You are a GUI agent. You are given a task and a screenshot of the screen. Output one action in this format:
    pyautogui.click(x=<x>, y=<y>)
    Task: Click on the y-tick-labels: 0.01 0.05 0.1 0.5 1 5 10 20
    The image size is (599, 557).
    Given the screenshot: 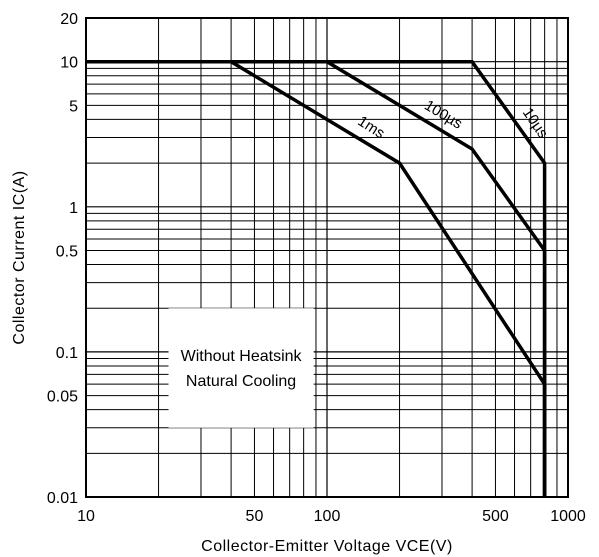 What is the action you would take?
    pyautogui.click(x=62, y=259)
    